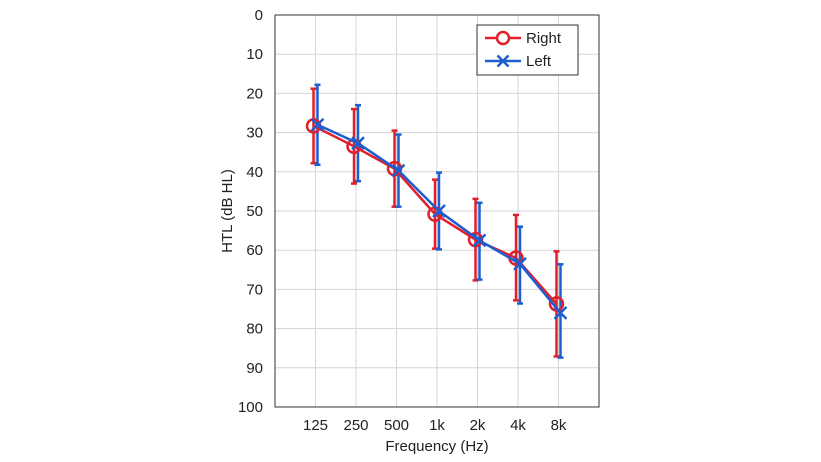 Image resolution: width=821 pixels, height=462 pixels. I want to click on legend-label: Left, so click(539, 61).